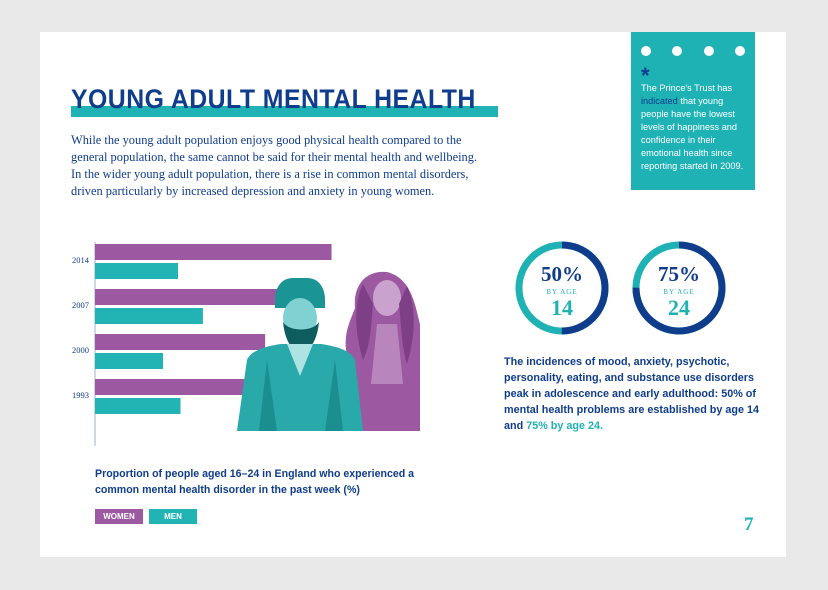  What do you see at coordinates (119, 516) in the screenshot?
I see `legend-women: WOMEN` at bounding box center [119, 516].